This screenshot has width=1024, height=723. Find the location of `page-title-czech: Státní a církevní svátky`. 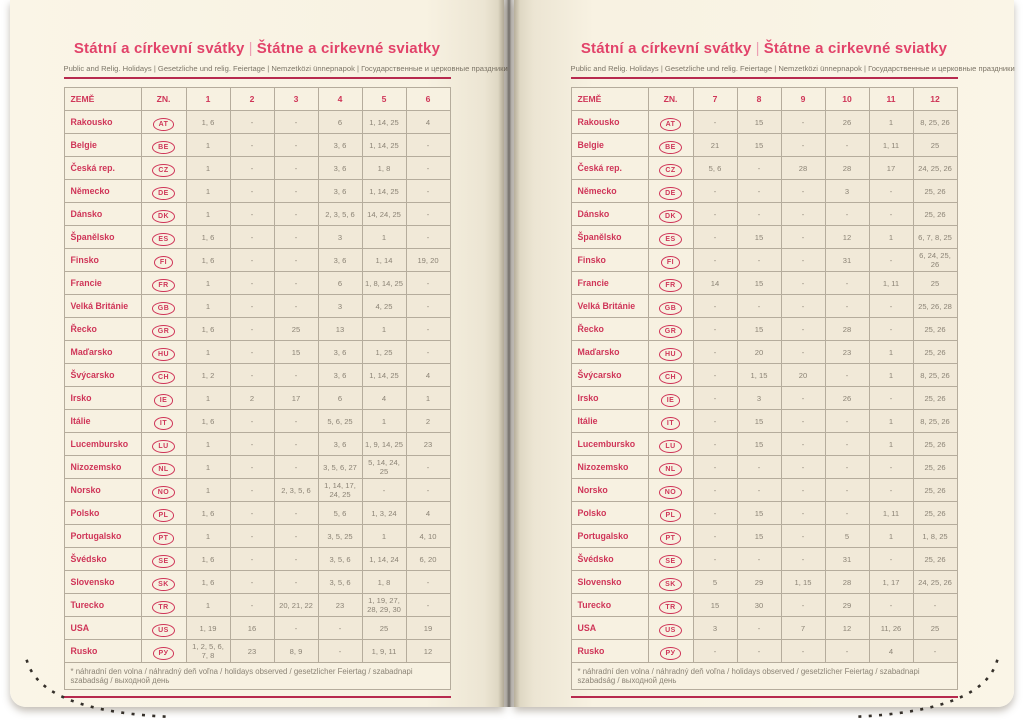

page-title-czech: Státní a církevní svátky is located at coordinates (666, 48).